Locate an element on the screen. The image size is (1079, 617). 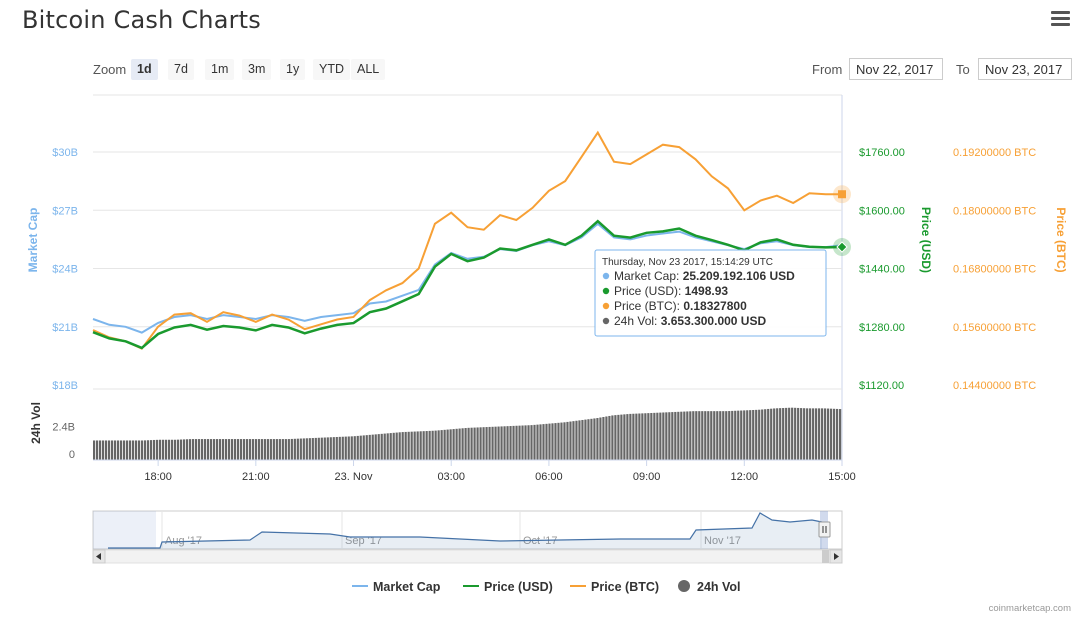
x-axis-tick-label: 06:00 is located at coordinates (549, 477).